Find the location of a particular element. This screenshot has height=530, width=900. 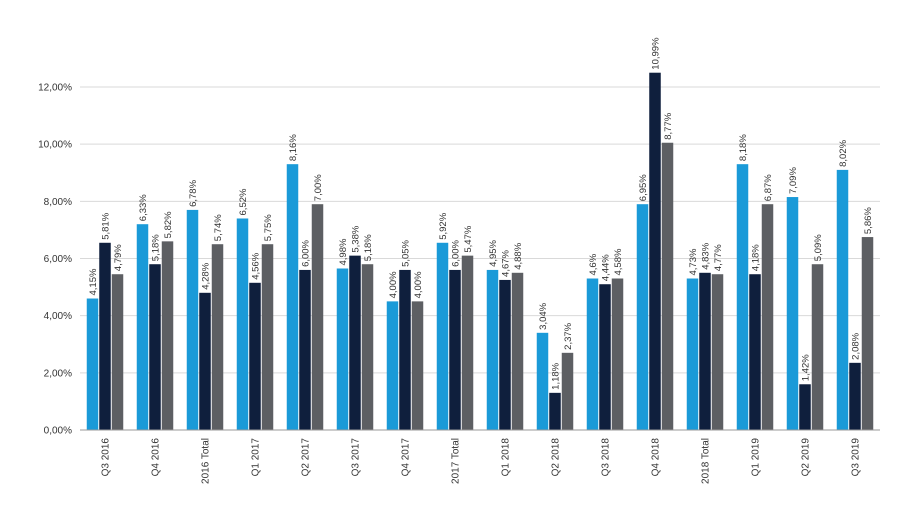

data-label: 1,42% is located at coordinates (806, 367).